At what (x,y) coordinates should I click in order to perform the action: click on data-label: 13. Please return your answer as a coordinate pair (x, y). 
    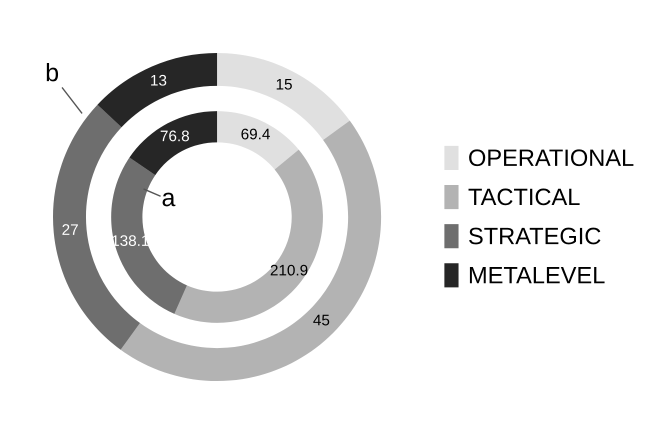
    Looking at the image, I should click on (158, 80).